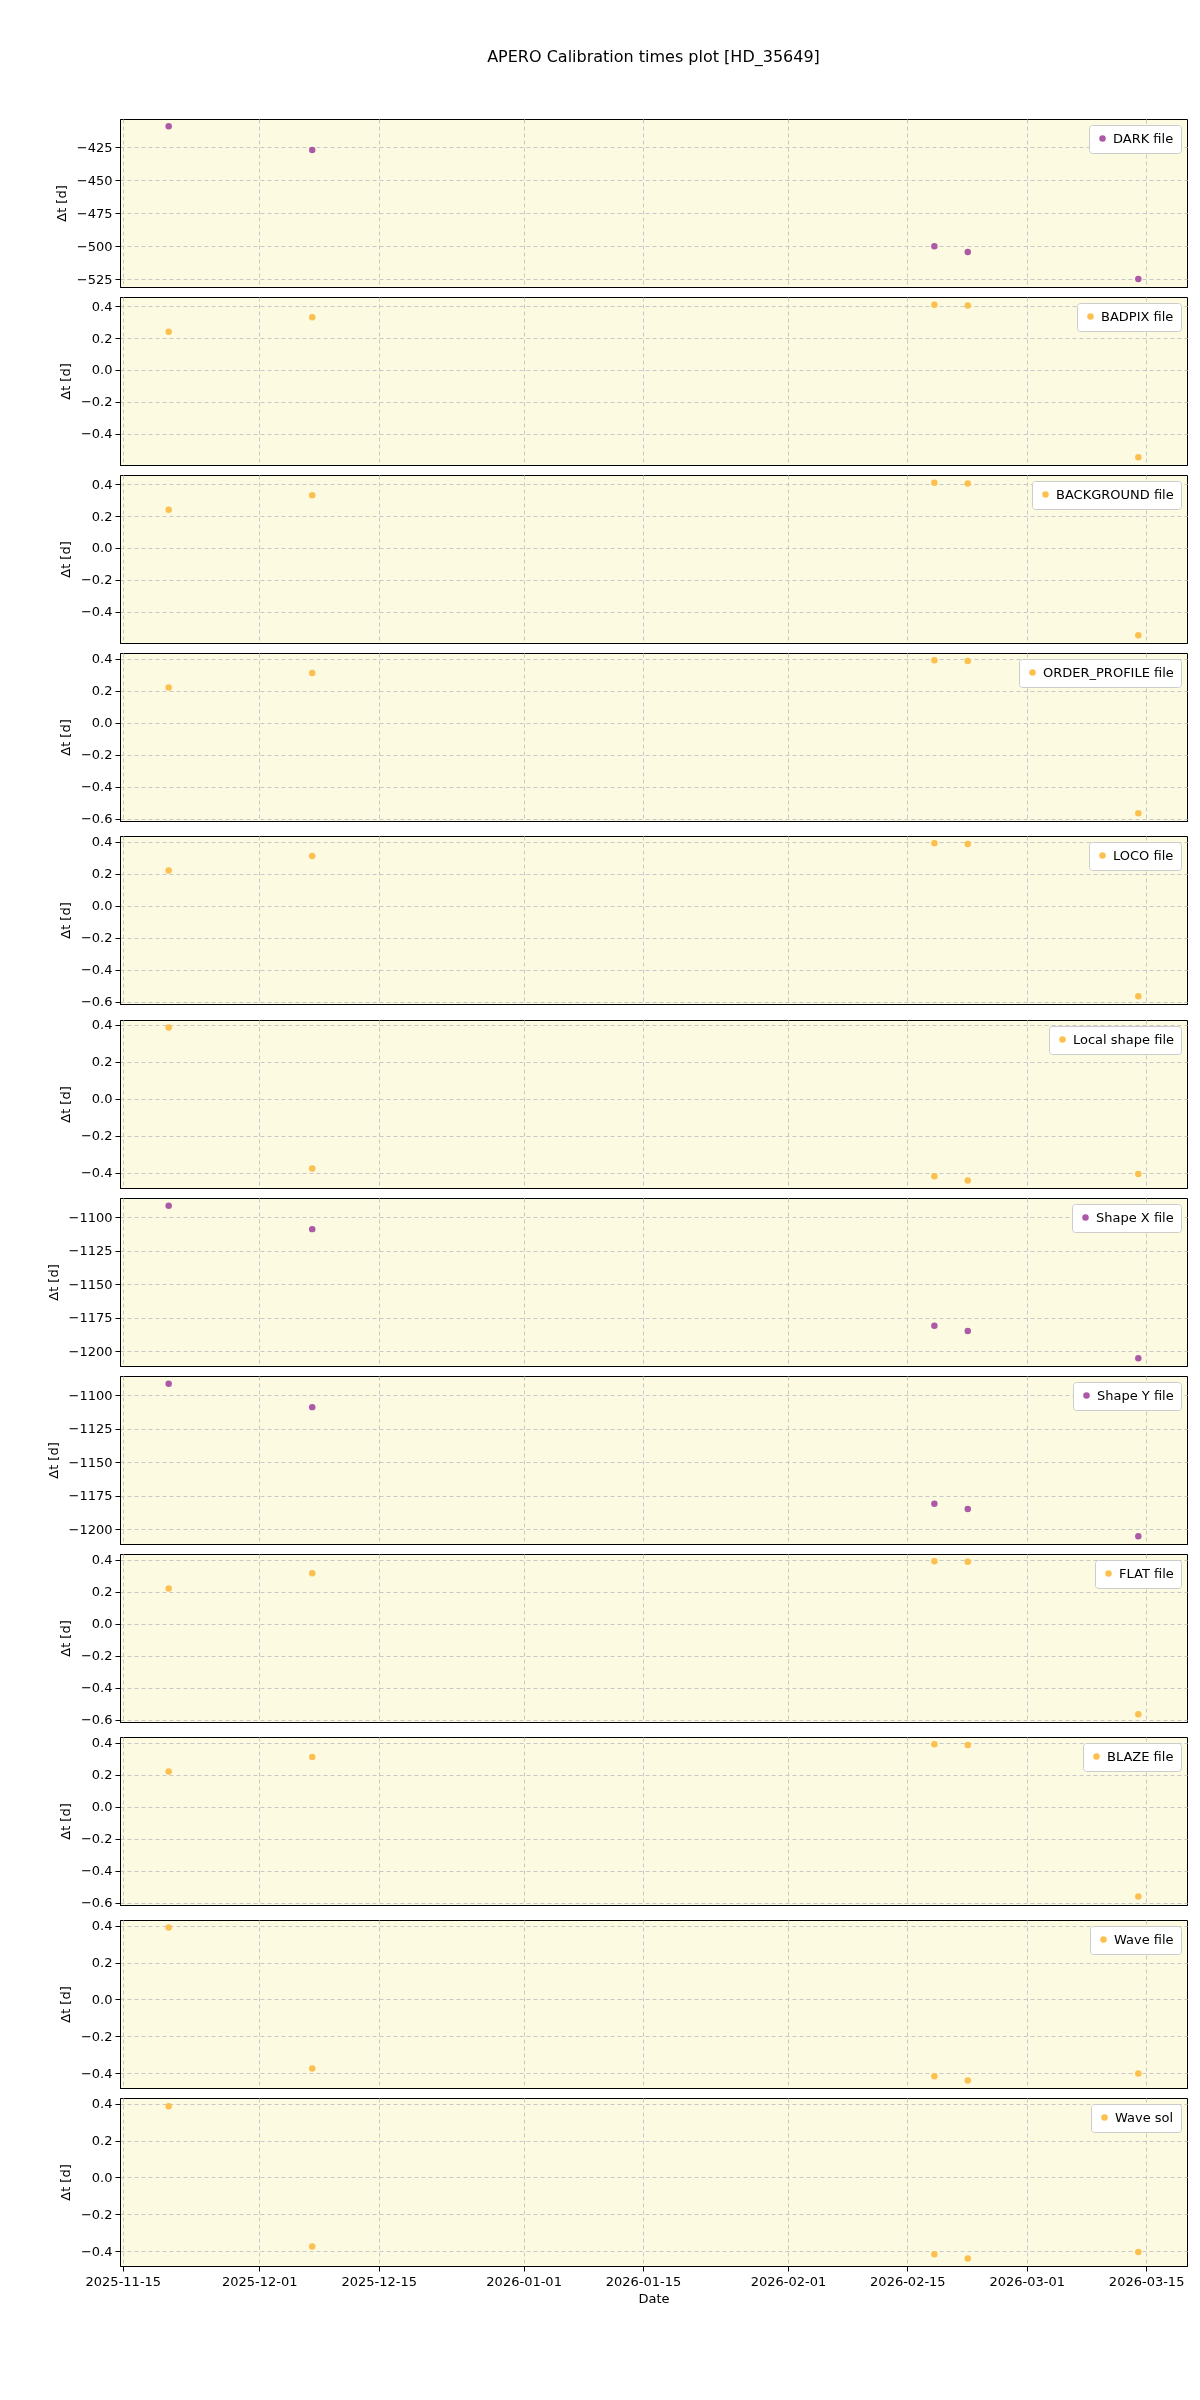  I want to click on x-tick-label: 2026-03-01, so click(1027, 2281).